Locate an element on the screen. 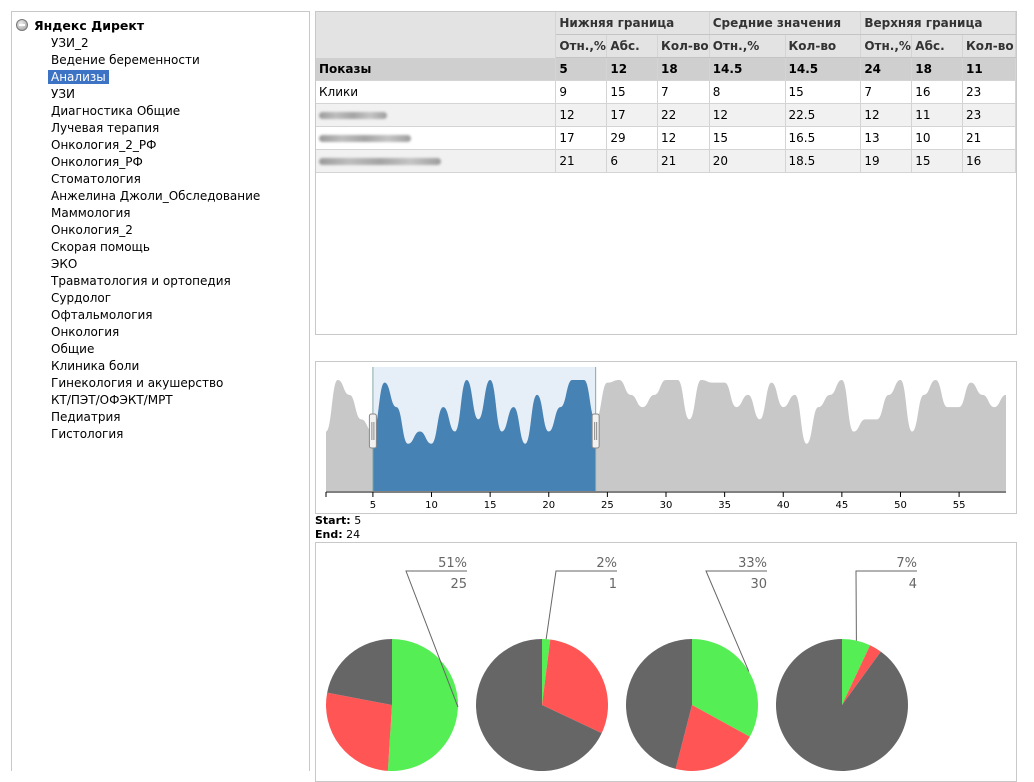 The height and width of the screenshot is (782, 1034). tree-item: Анжелина Джоли_Обследование is located at coordinates (155, 196).